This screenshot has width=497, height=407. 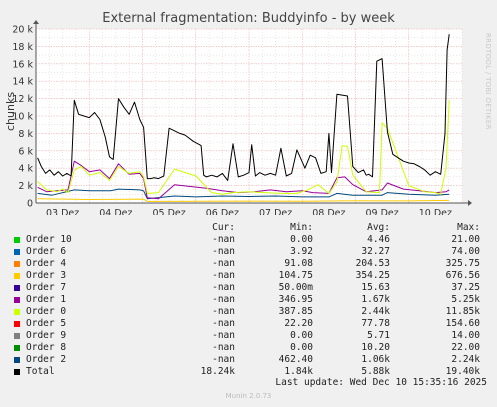 What do you see at coordinates (252, 240) in the screenshot?
I see `legend-row: Order 10 -nan 0.00 4.46 21.00` at bounding box center [252, 240].